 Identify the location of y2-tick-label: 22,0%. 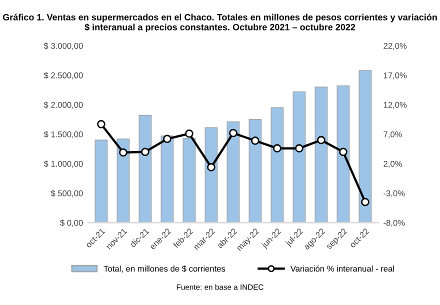
(395, 46).